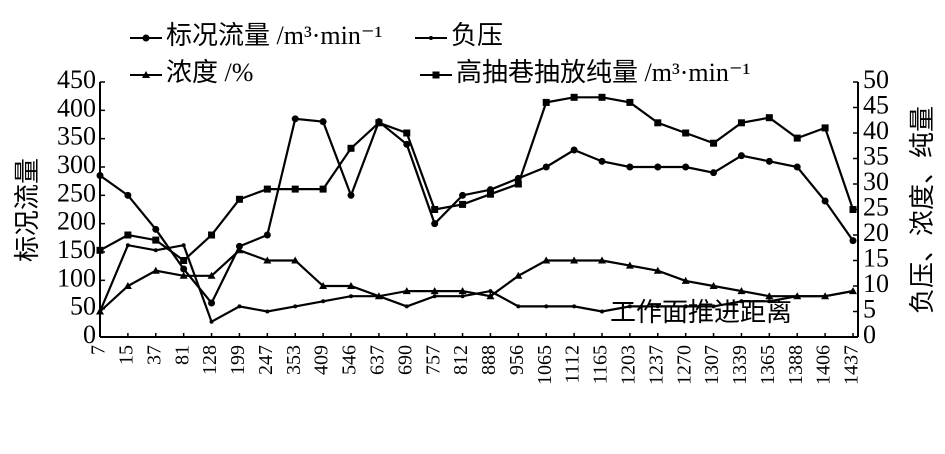  I want to click on y-tick-label: 250, so click(76, 192).